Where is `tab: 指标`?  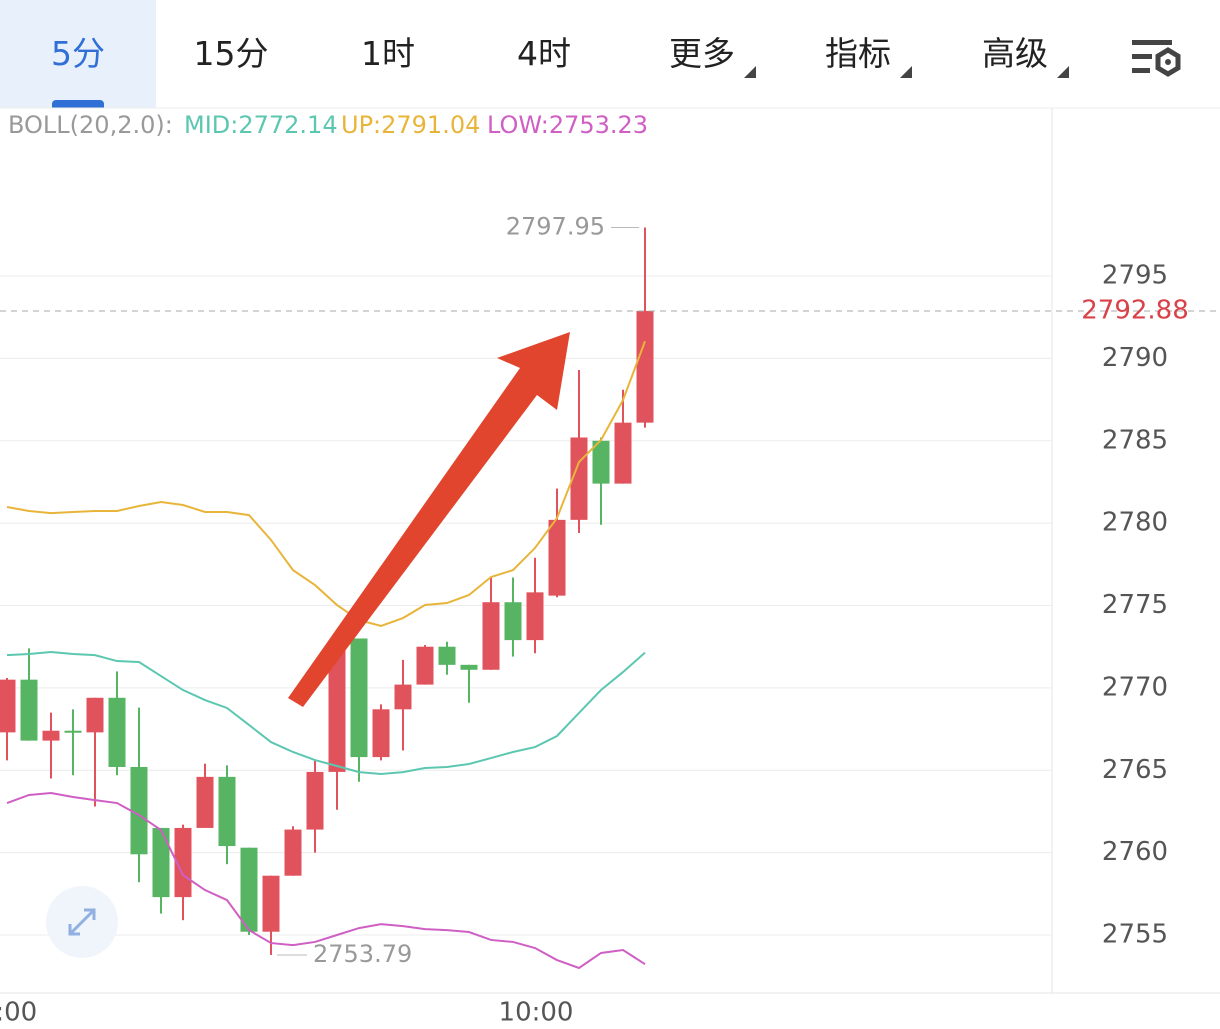 tab: 指标 is located at coordinates (858, 54).